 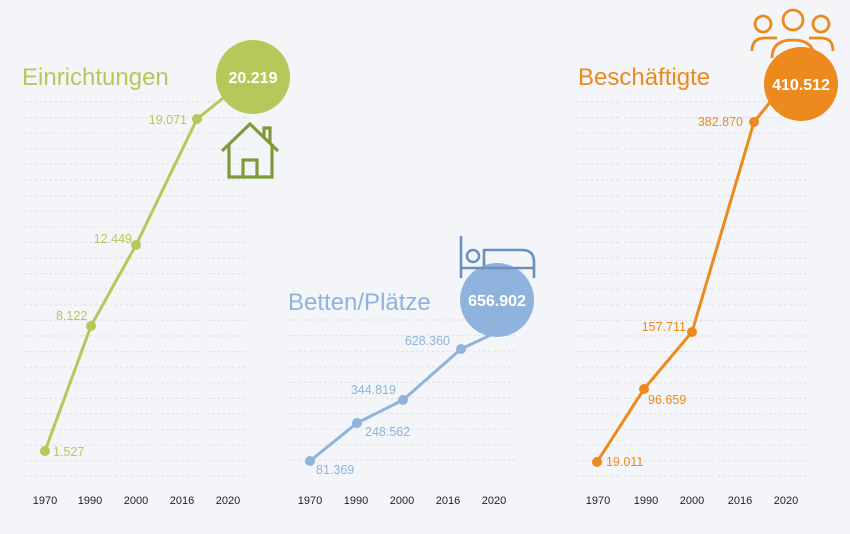 I want to click on data-label: 344.819, so click(x=373, y=390).